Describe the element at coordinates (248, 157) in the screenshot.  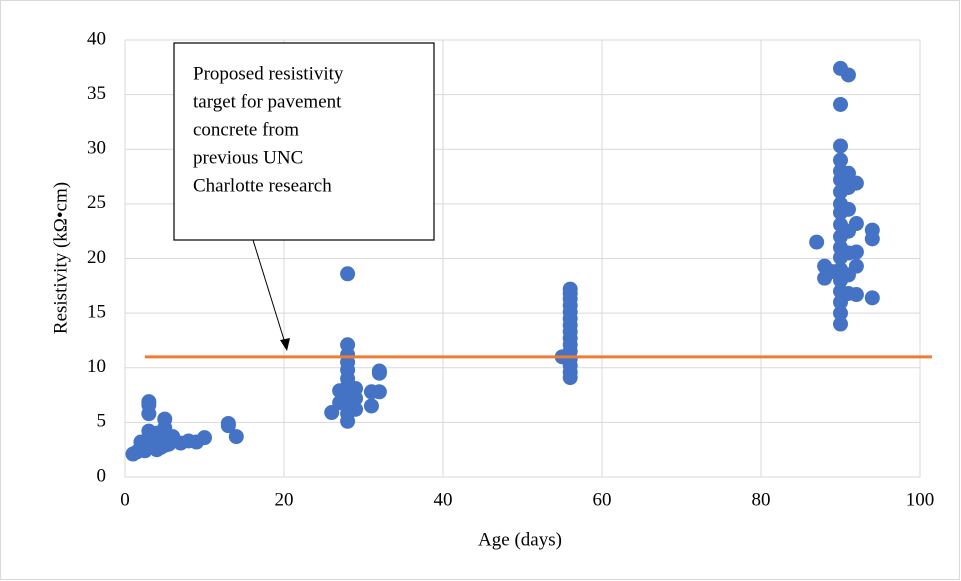
I see `annotation-text: previous UNC` at that location.